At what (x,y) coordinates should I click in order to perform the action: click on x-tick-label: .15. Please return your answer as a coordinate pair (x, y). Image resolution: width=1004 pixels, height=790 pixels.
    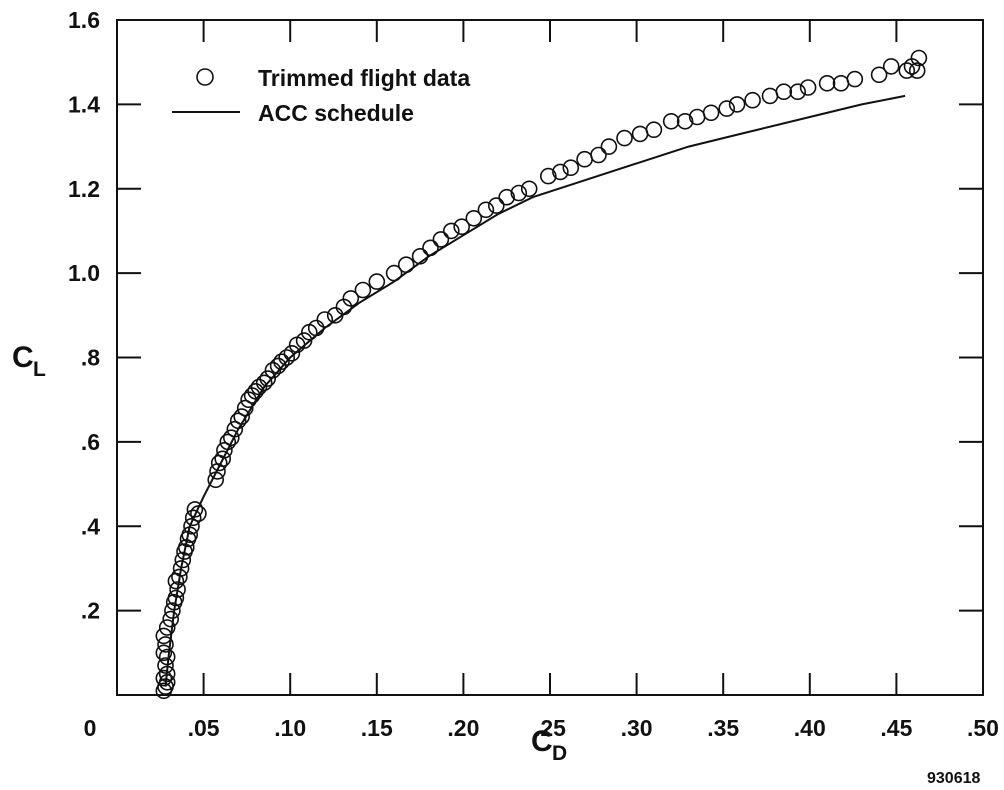
    Looking at the image, I should click on (377, 728).